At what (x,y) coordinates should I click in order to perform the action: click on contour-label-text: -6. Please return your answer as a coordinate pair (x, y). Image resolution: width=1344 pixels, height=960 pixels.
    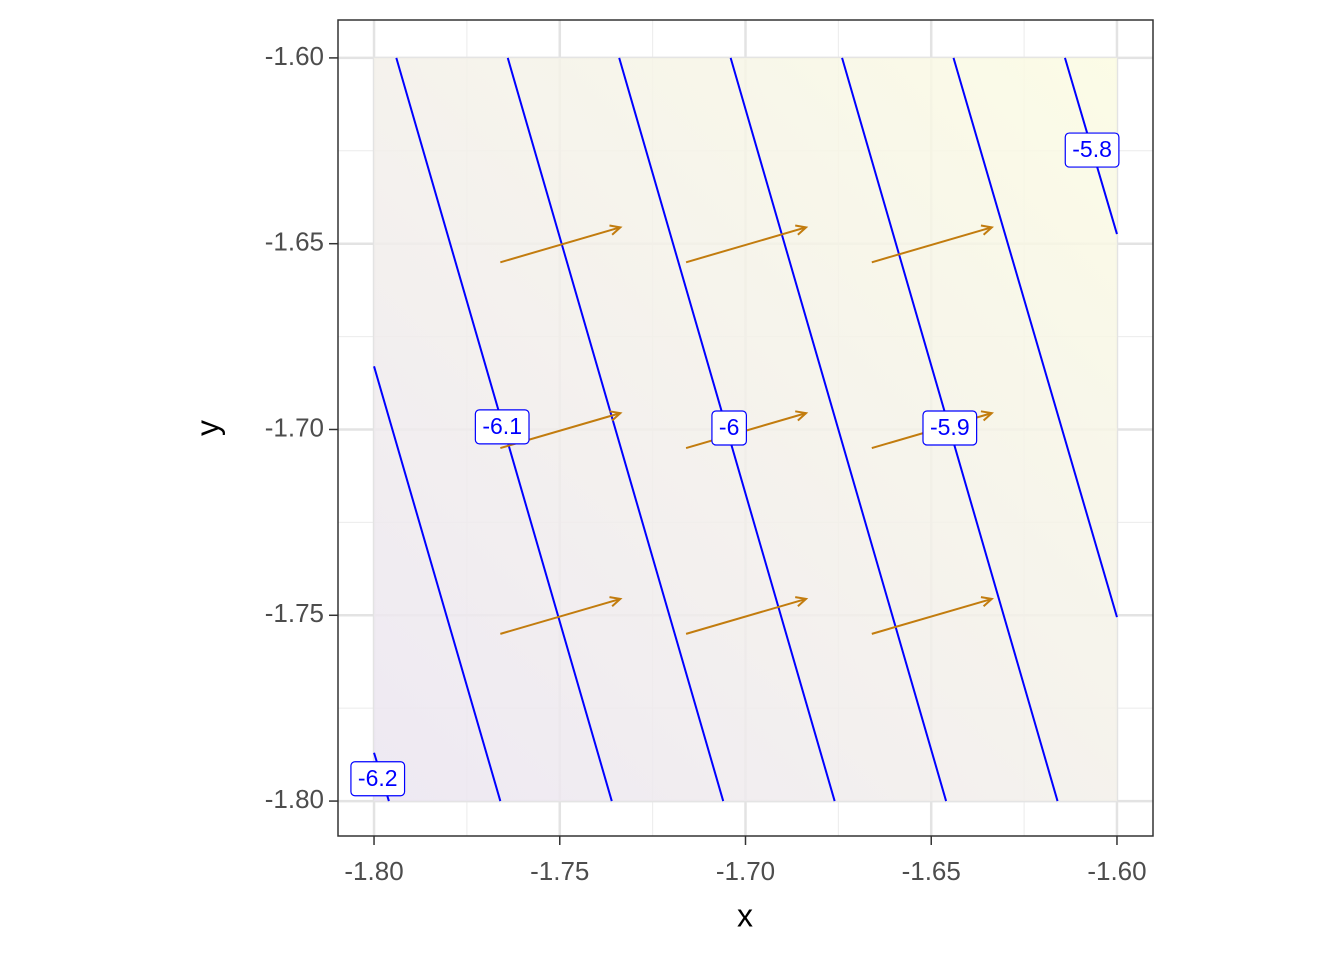
    Looking at the image, I should click on (729, 427).